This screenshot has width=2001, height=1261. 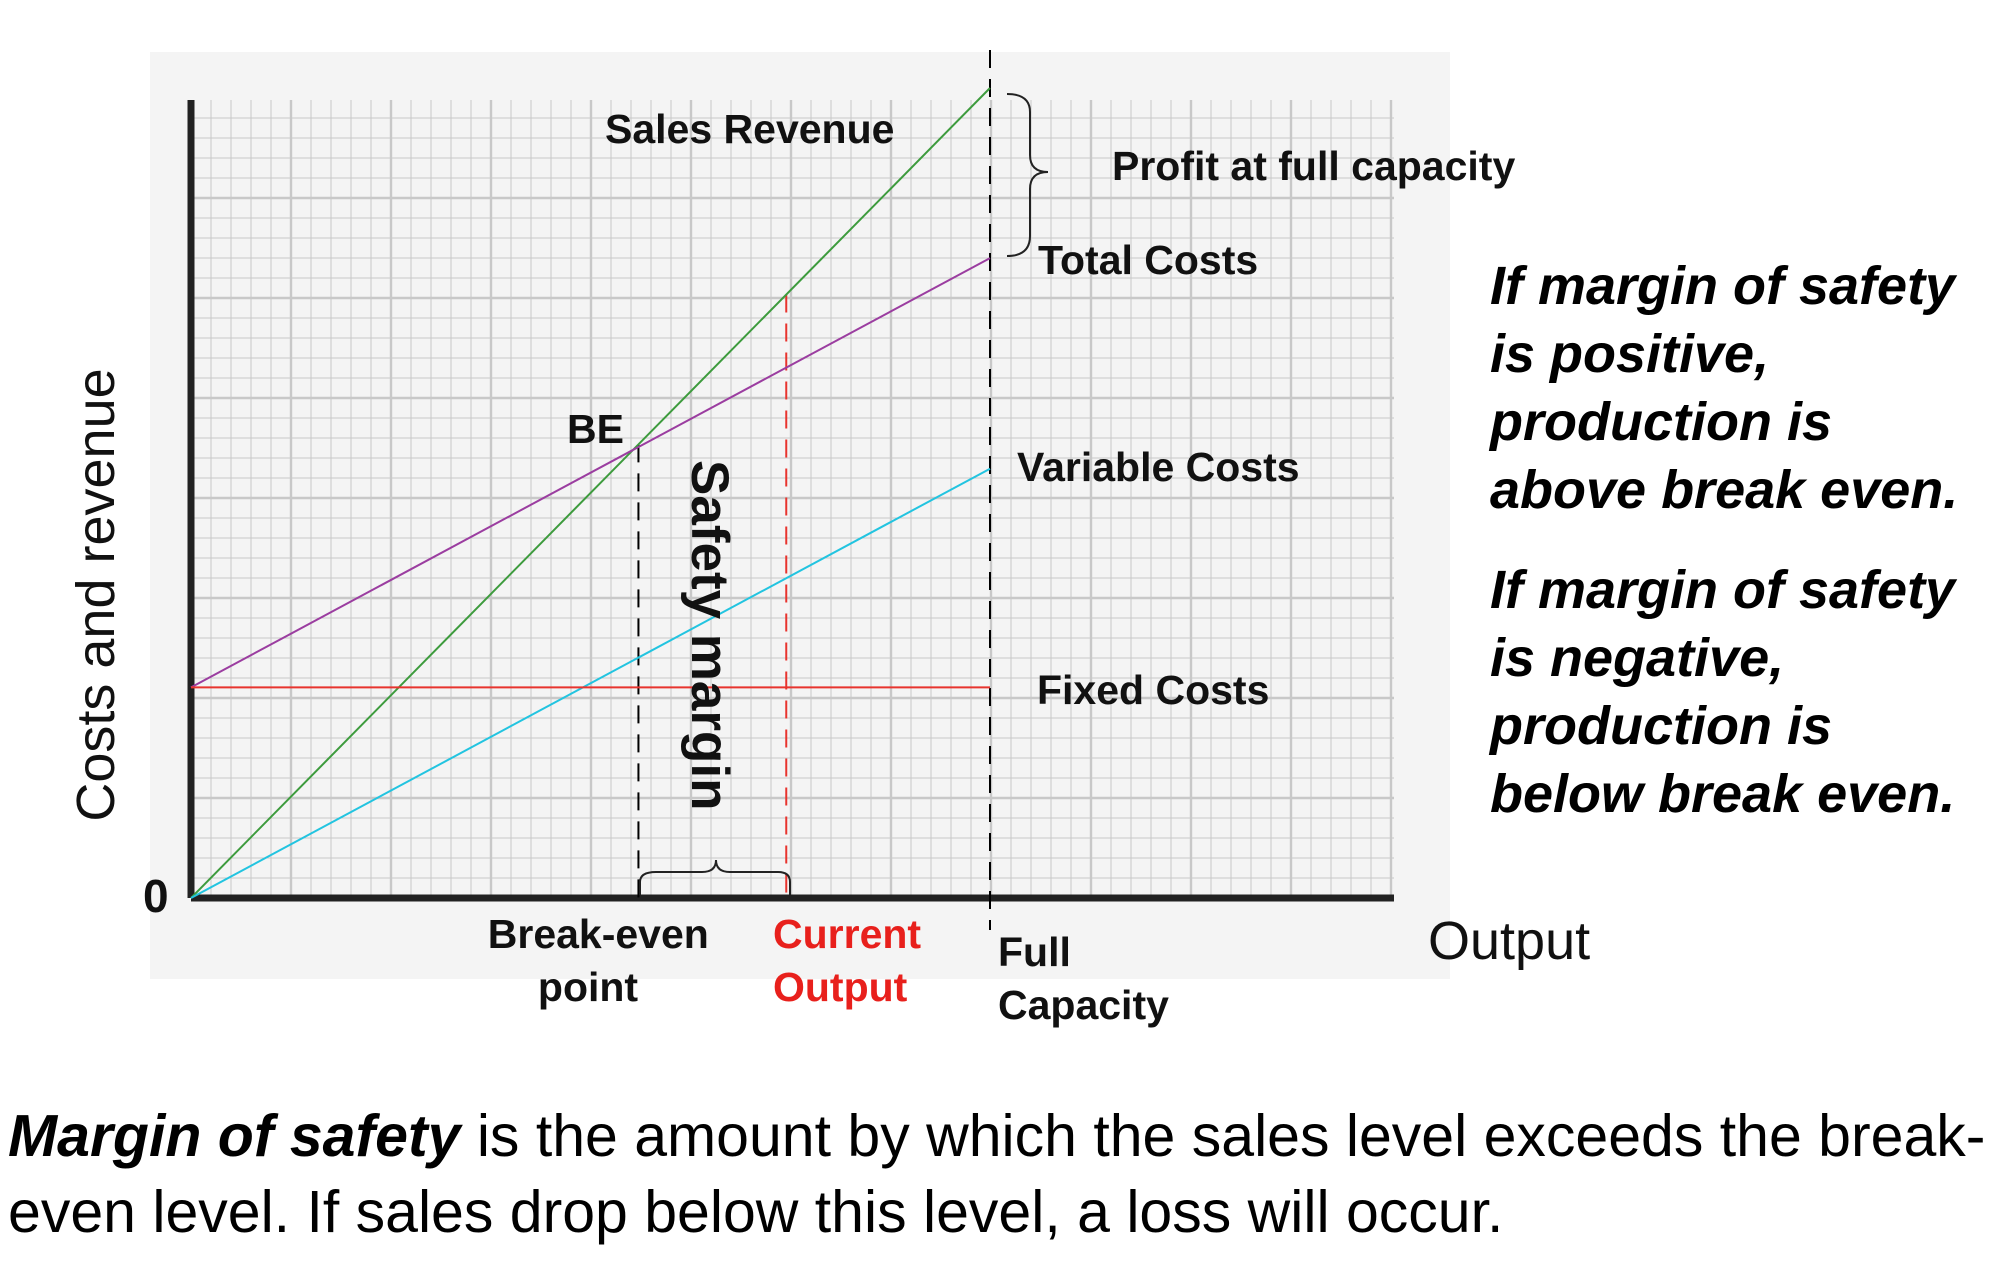 What do you see at coordinates (1313, 166) in the screenshot?
I see `profit-label: Profit at full capacity` at bounding box center [1313, 166].